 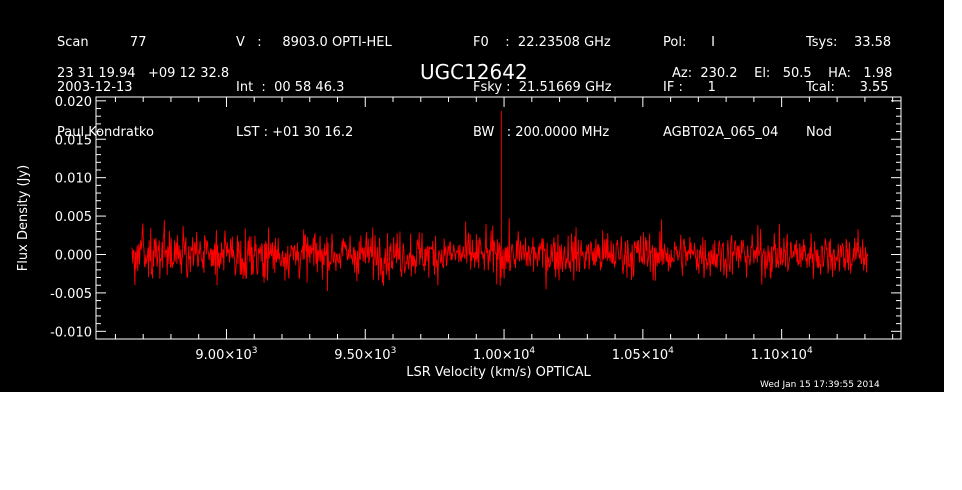 What do you see at coordinates (498, 372) in the screenshot?
I see `x-axis-label: LSR Velocity (km/s) OPTICAL` at bounding box center [498, 372].